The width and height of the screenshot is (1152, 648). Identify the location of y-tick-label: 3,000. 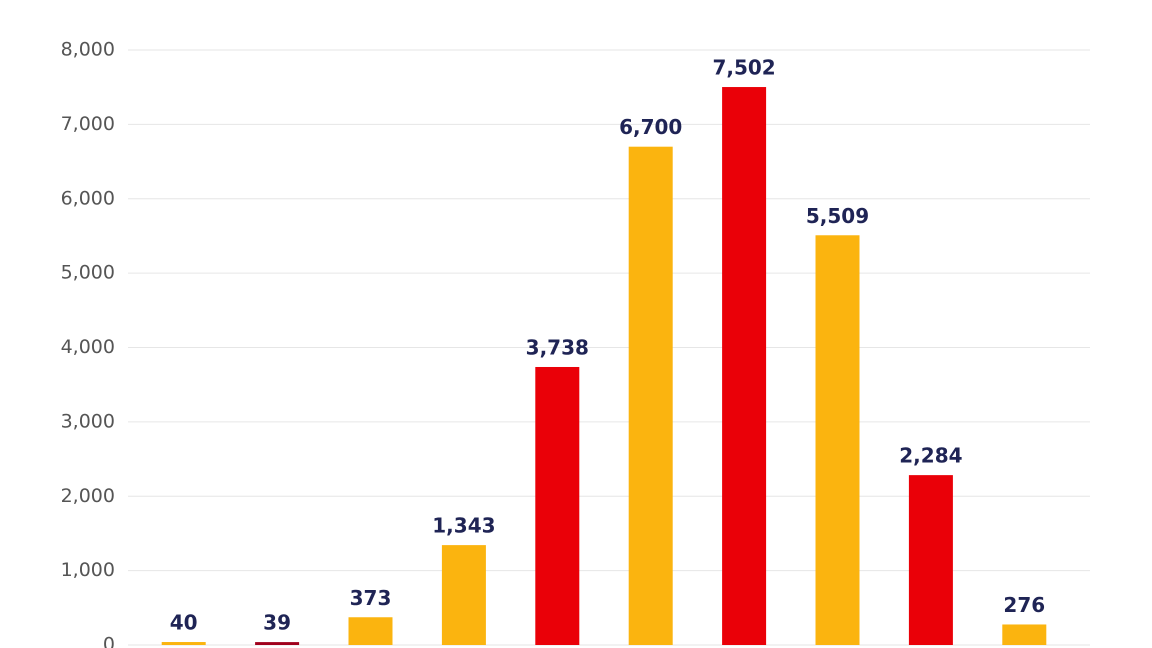
(88, 421).